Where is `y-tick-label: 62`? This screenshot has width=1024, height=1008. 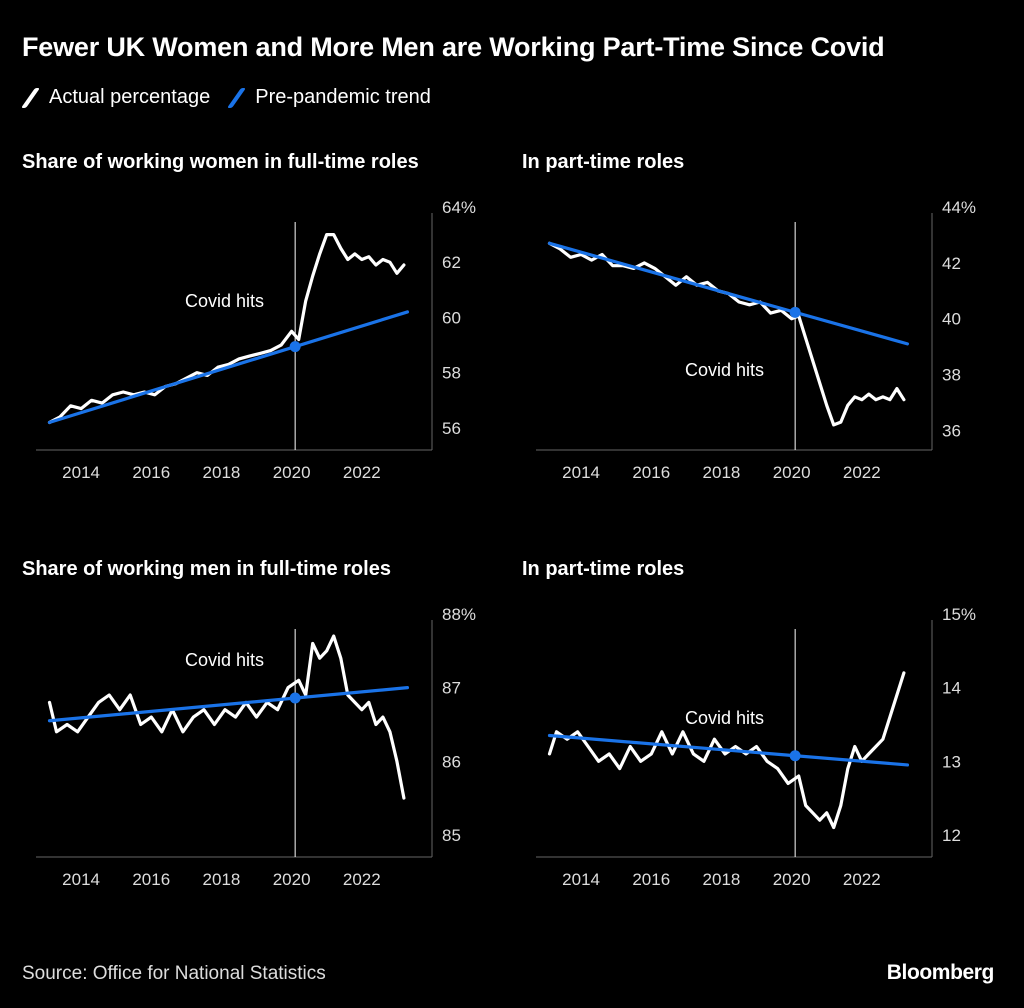
y-tick-label: 62 is located at coordinates (451, 262).